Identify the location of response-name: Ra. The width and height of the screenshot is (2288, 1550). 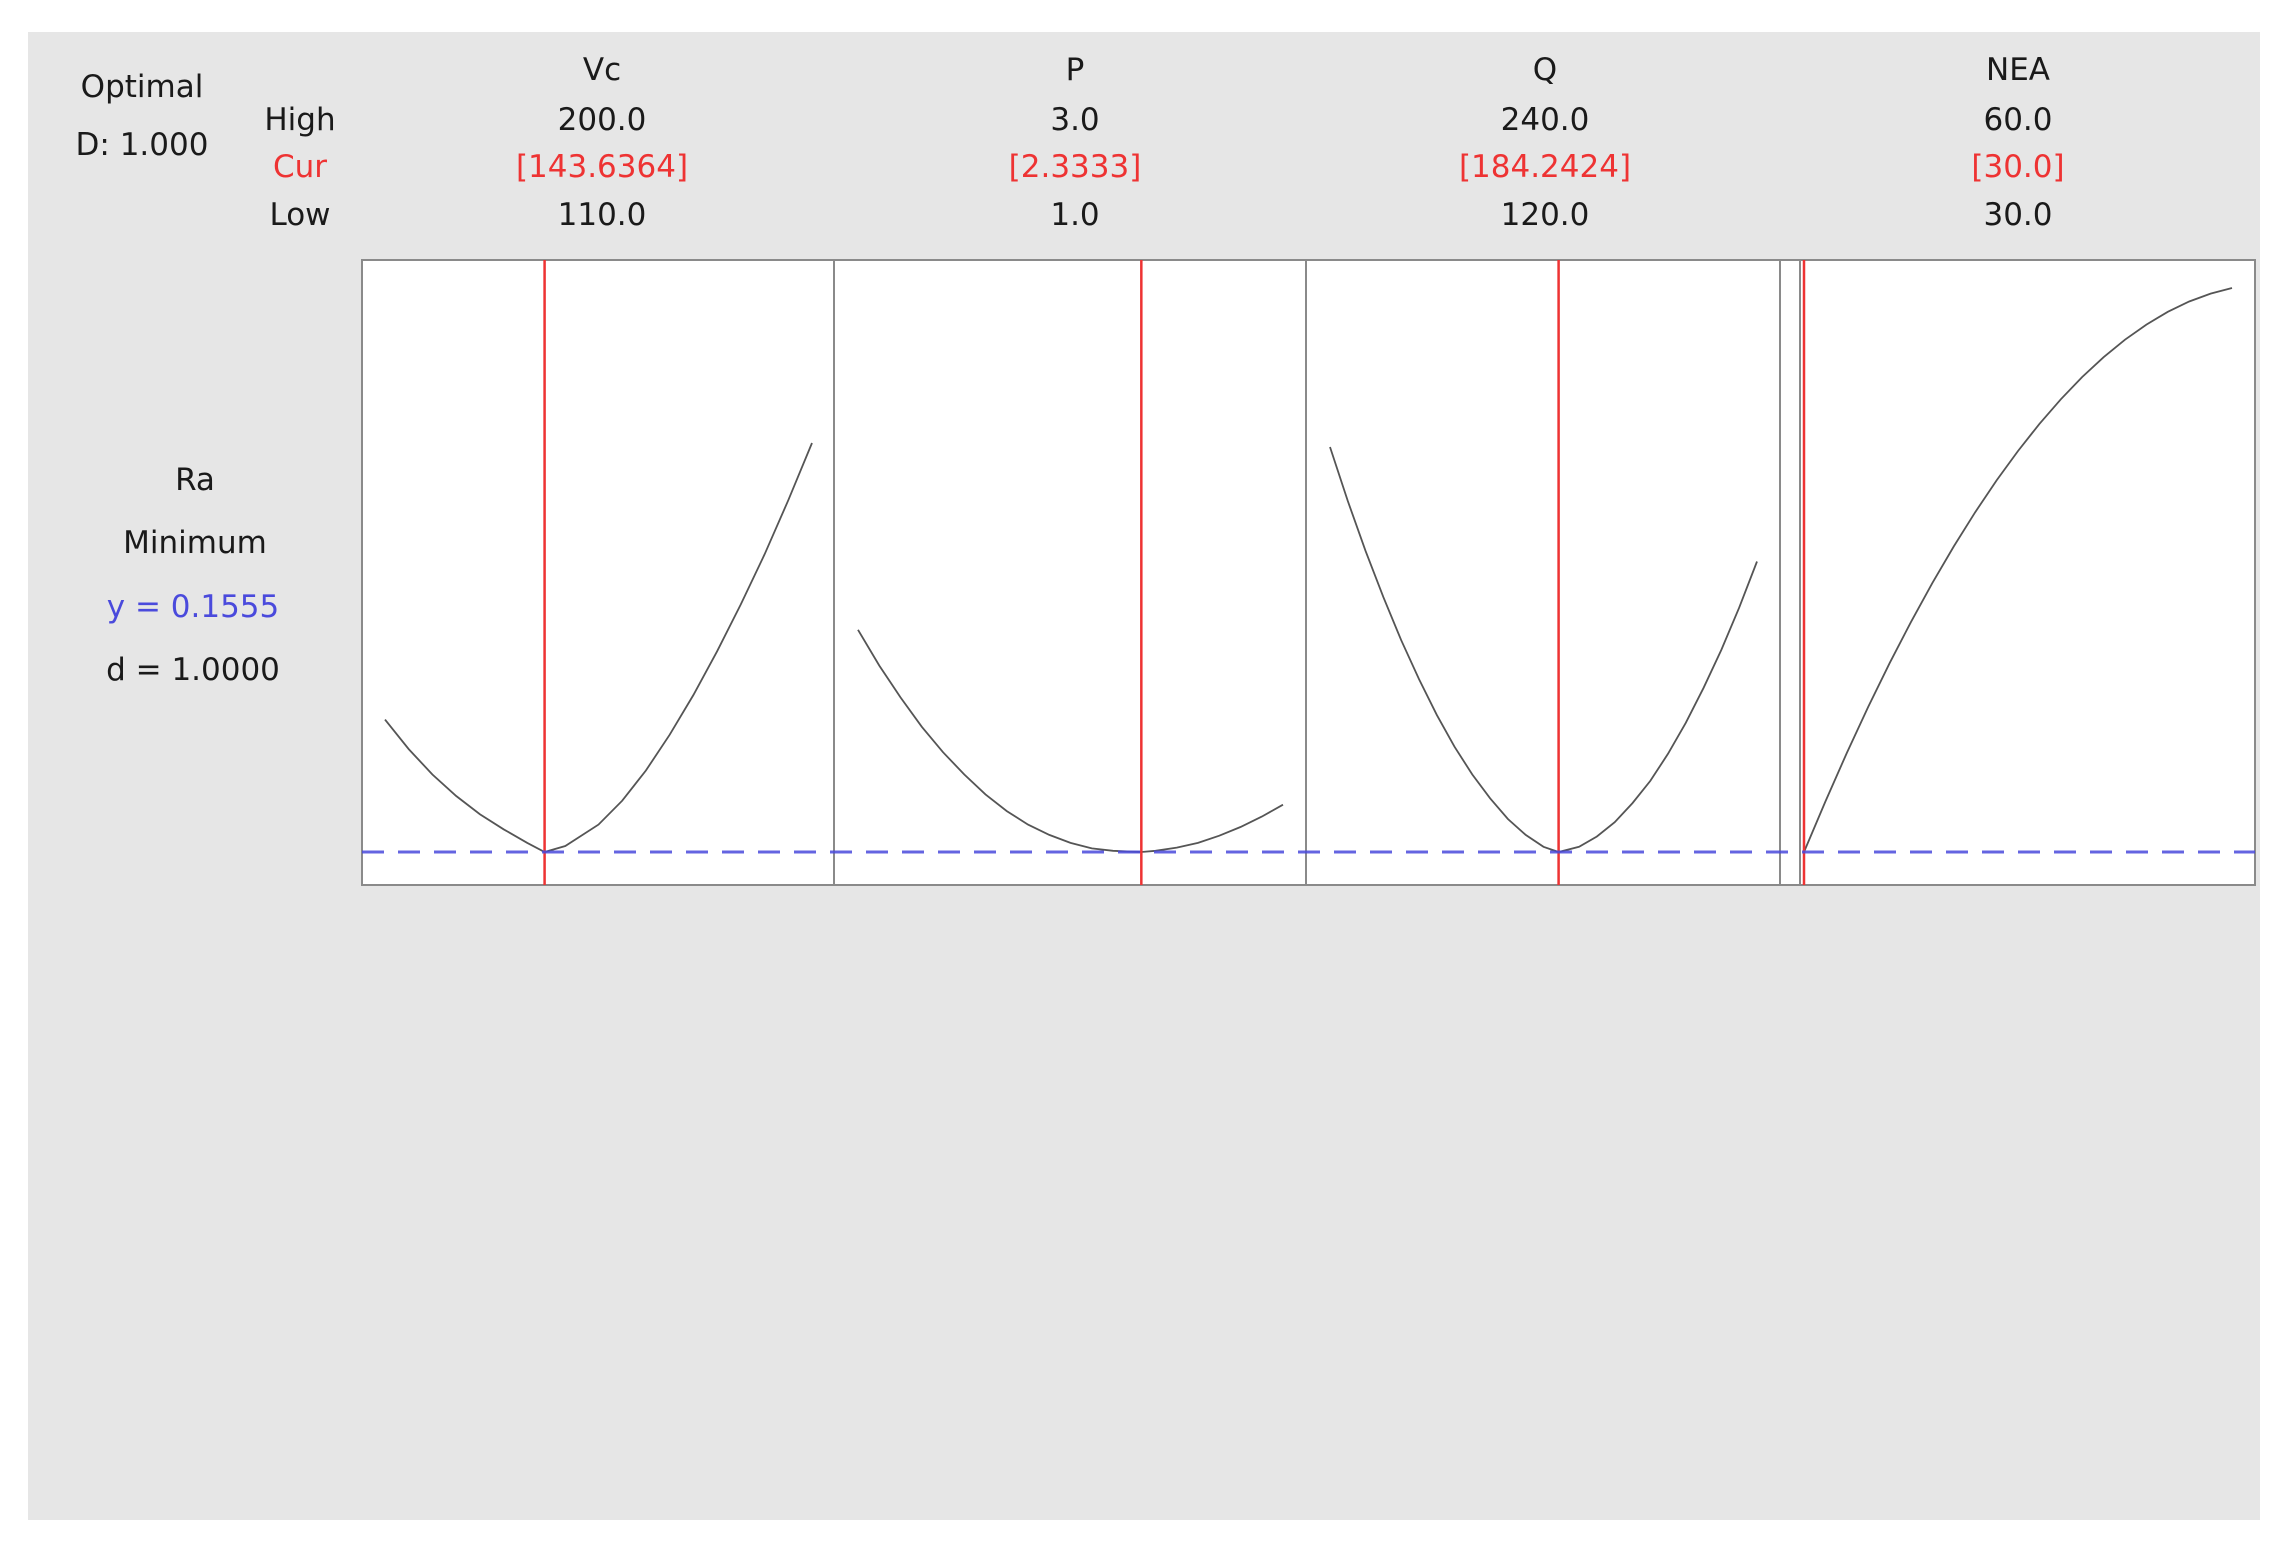
(195, 480).